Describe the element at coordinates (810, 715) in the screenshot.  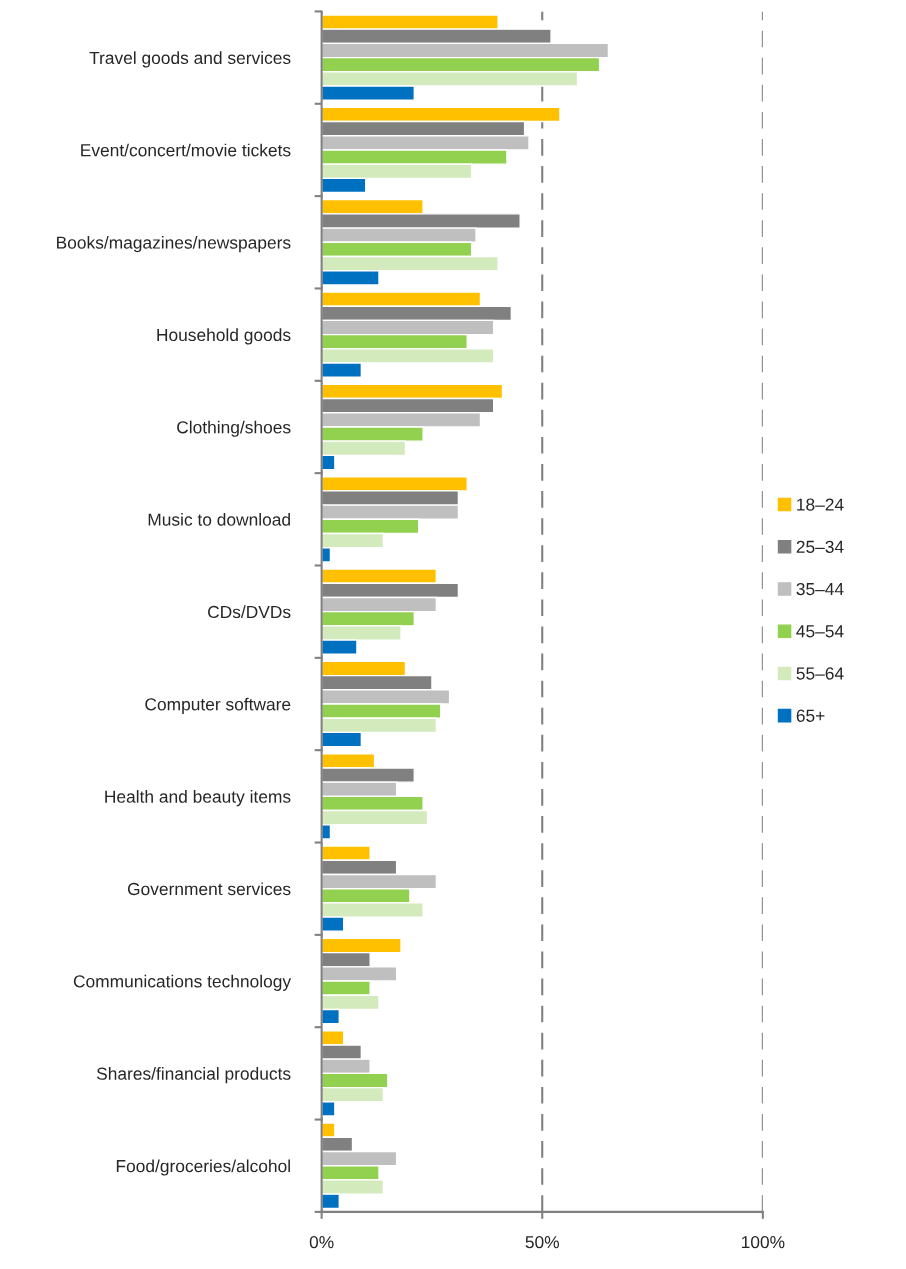
I see `legend-label: 65+` at that location.